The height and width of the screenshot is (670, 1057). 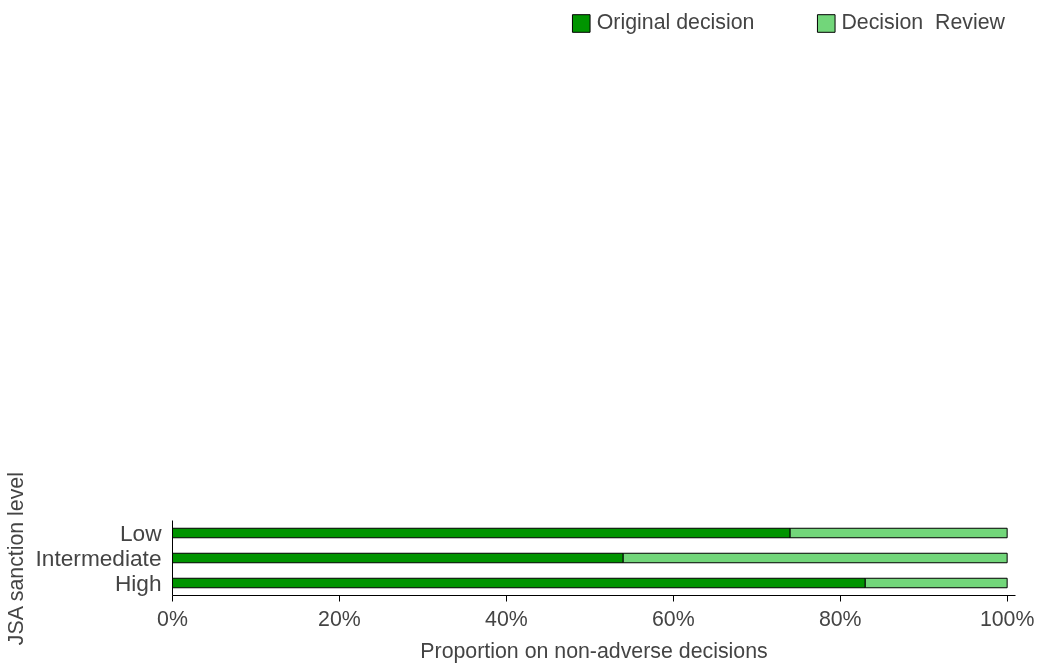 I want to click on x-tick-label: 80%, so click(x=840, y=618).